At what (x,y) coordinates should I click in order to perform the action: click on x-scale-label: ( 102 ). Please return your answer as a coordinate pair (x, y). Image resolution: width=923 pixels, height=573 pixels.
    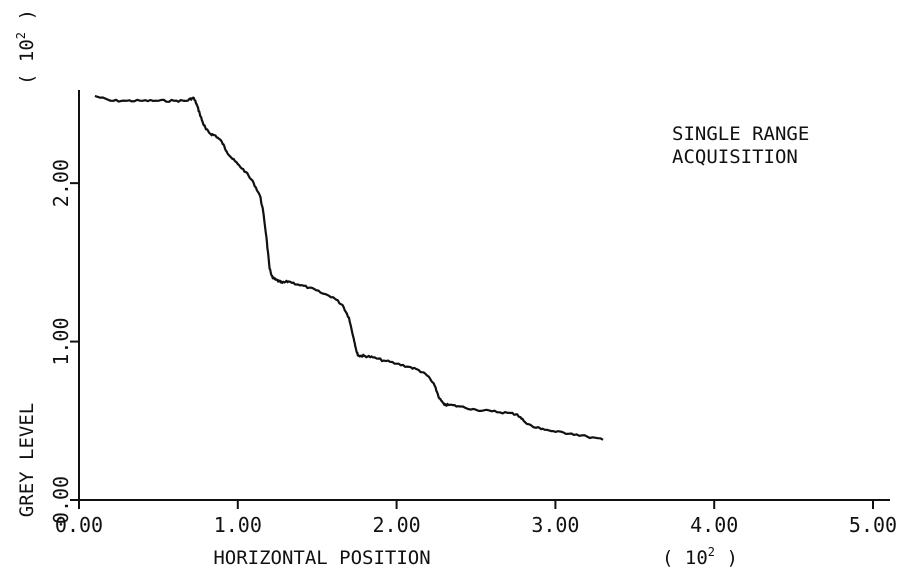
    Looking at the image, I should click on (700, 557).